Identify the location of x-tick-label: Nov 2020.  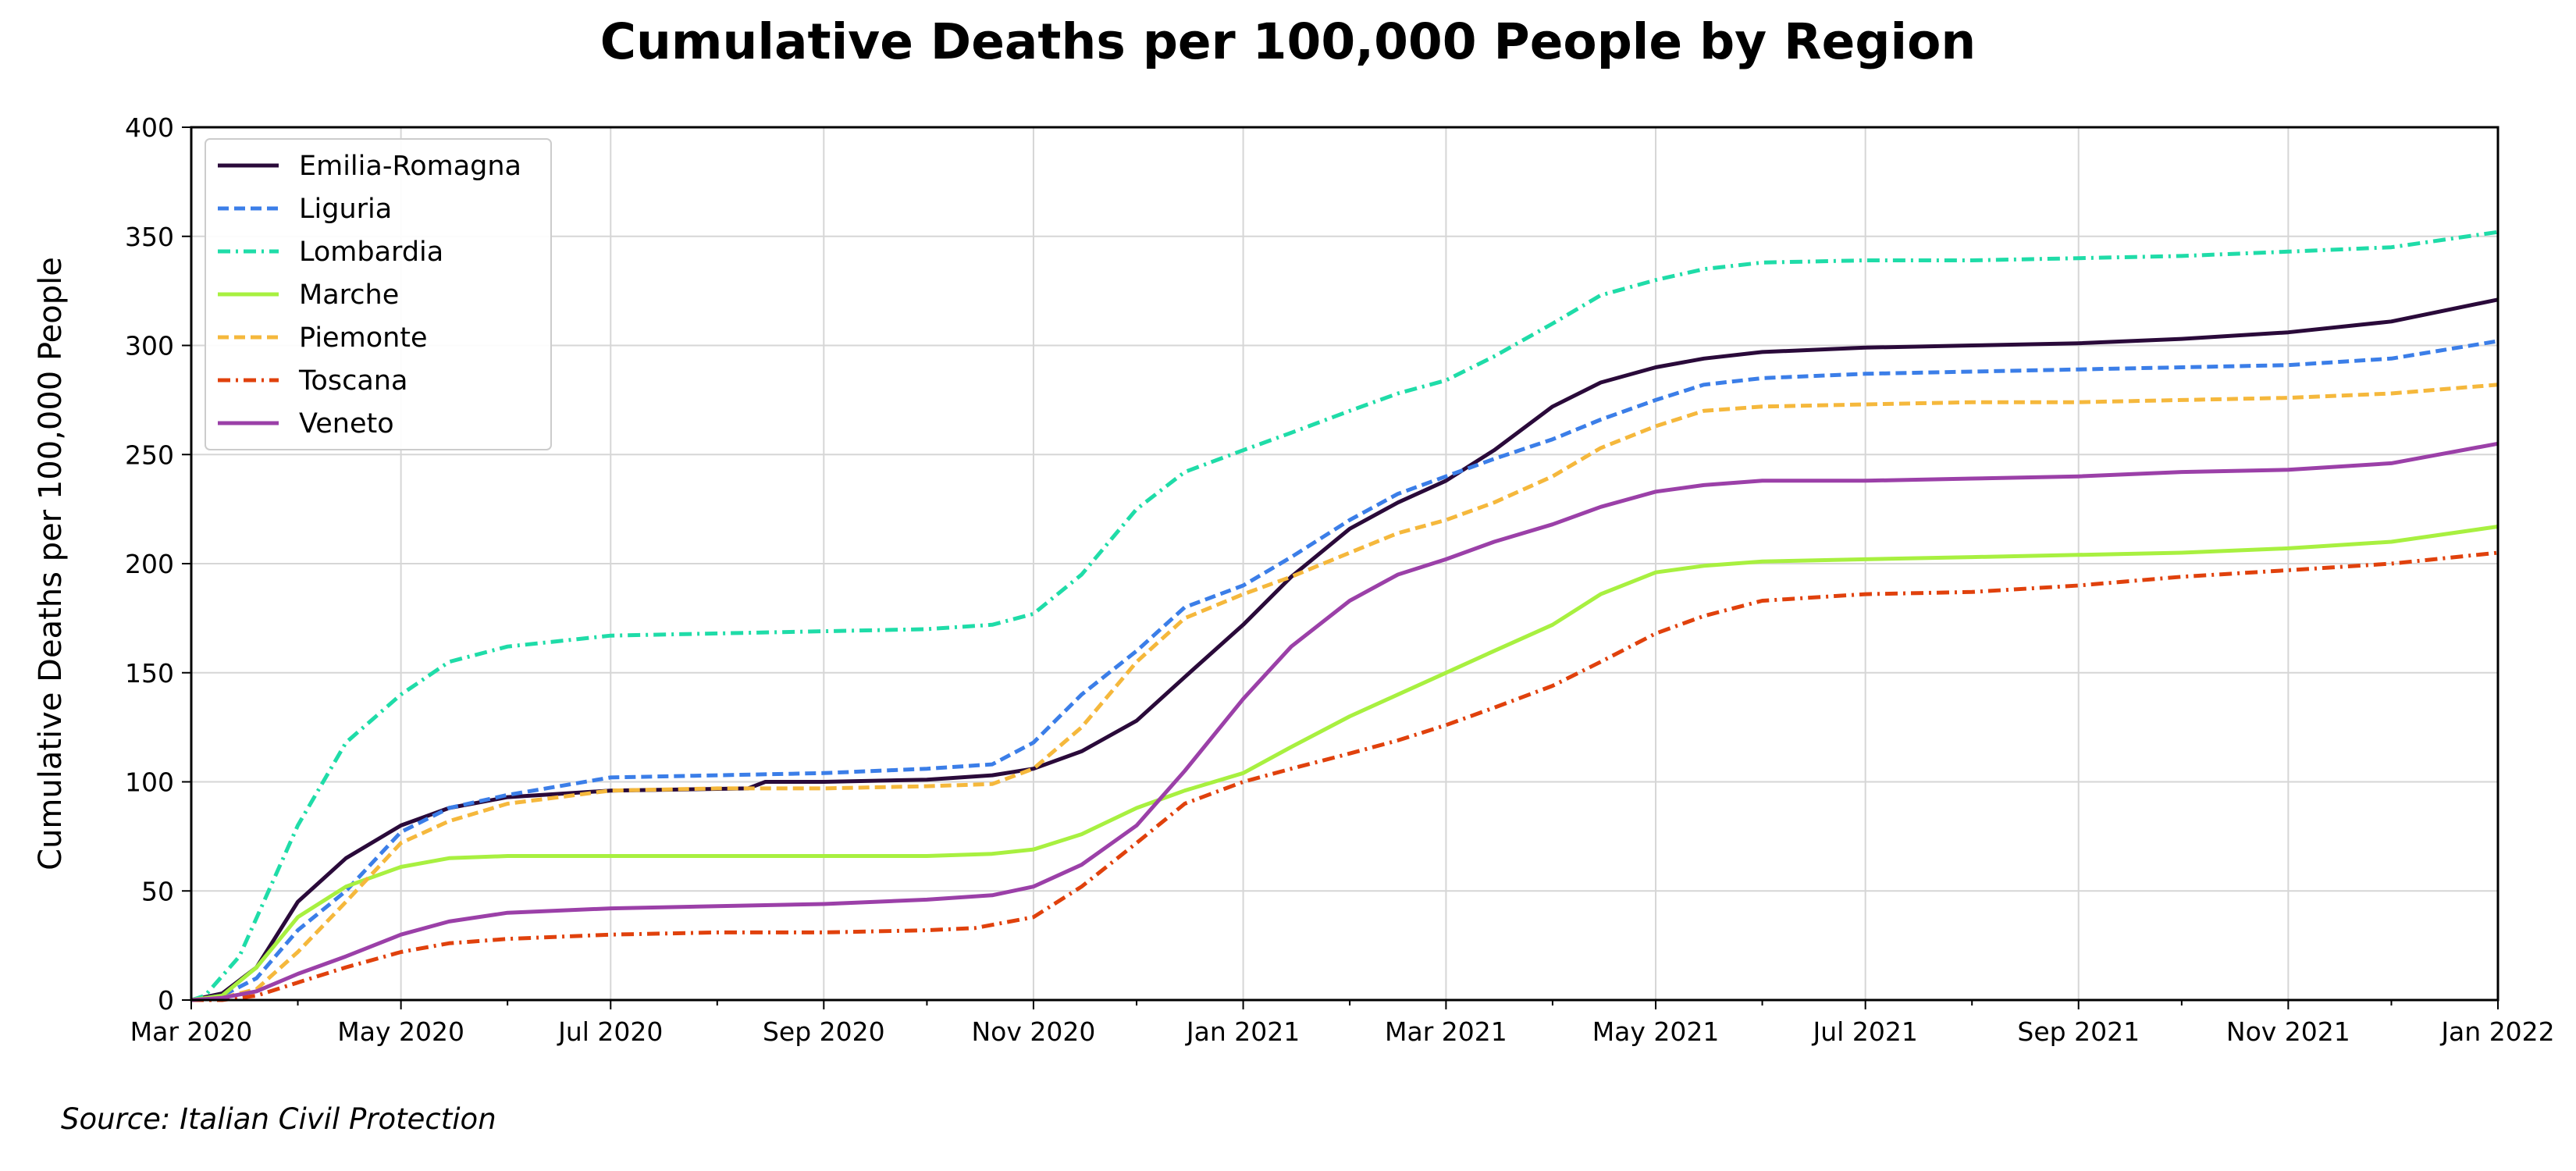
(1034, 1031).